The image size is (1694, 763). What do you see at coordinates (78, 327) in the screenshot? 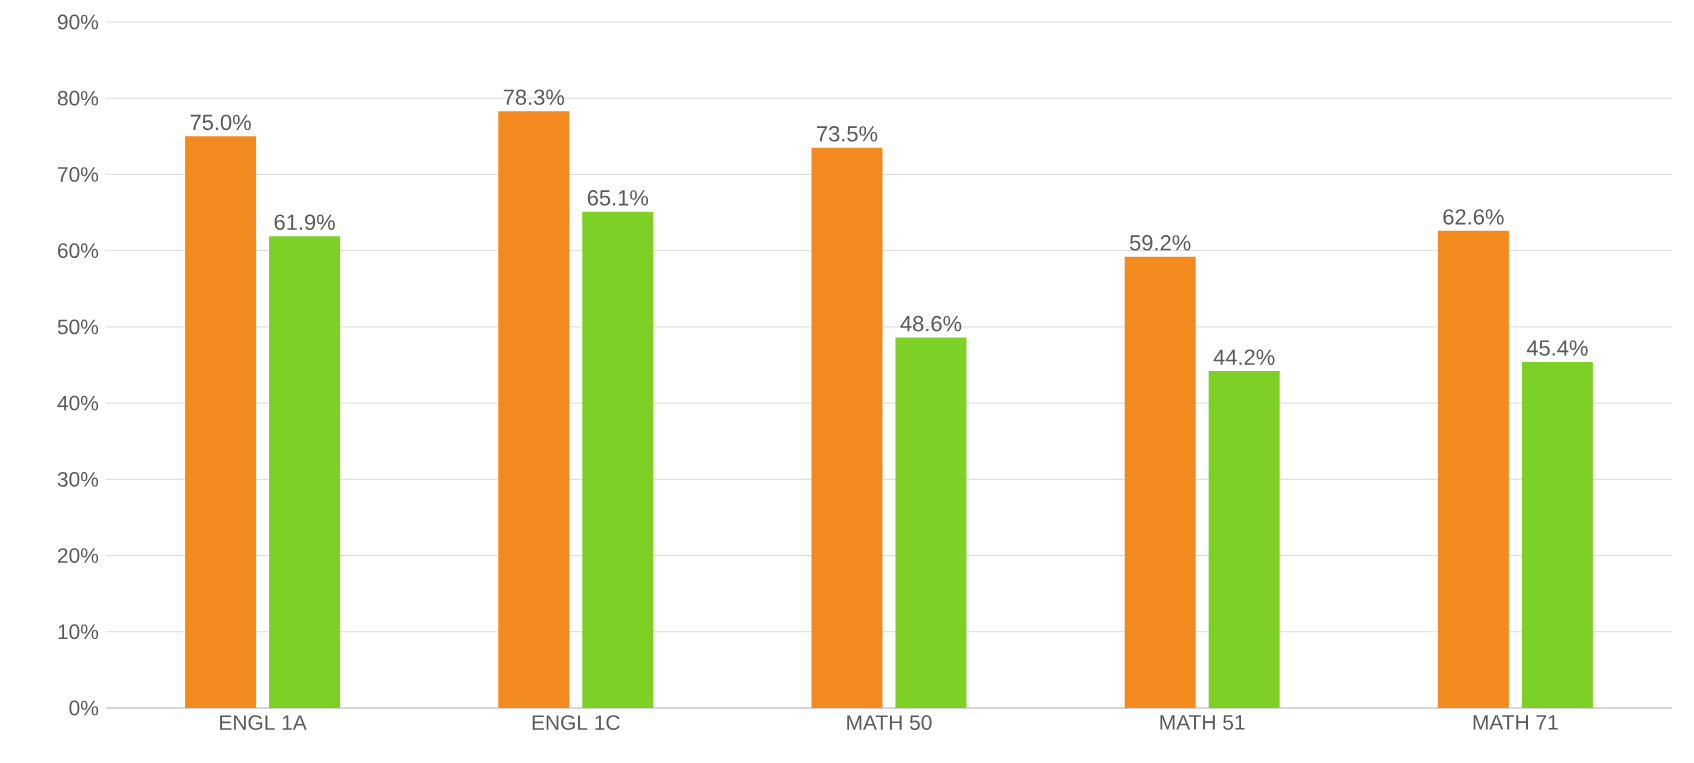
I see `y-tick-label: 50%` at bounding box center [78, 327].